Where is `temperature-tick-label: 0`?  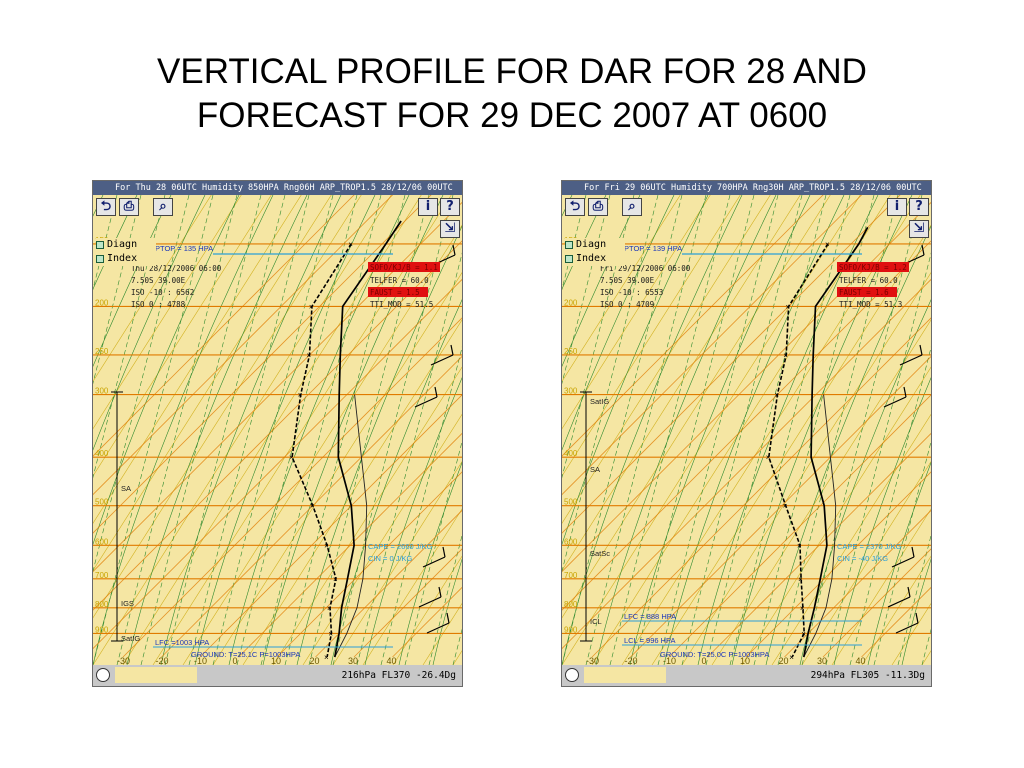
temperature-tick-label: 0 is located at coordinates (235, 660).